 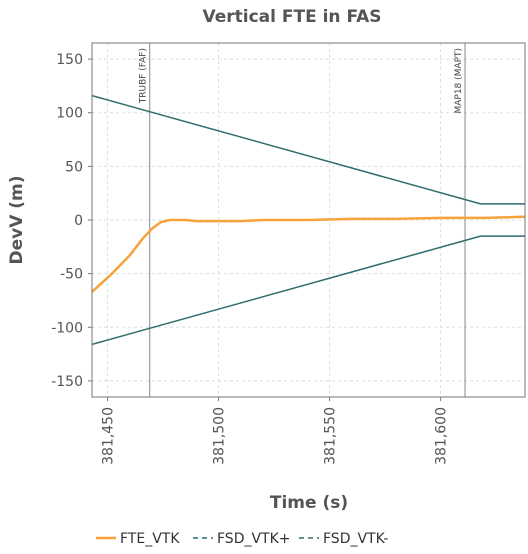 I want to click on y-axis-title: DevV (m), so click(x=17, y=219).